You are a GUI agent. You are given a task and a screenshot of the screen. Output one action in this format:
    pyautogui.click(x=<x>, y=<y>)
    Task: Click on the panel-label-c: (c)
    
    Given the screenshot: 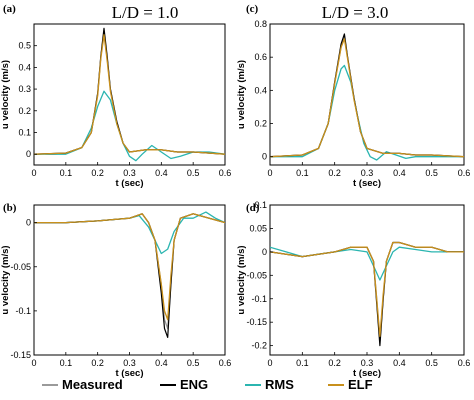 What is the action you would take?
    pyautogui.click(x=252, y=9)
    